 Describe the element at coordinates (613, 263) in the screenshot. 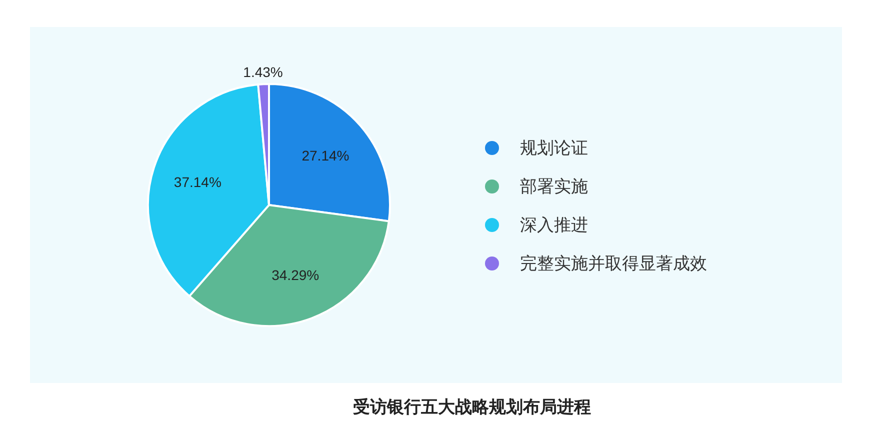

I see `legend-label: 完整实施并取得显著成效` at that location.